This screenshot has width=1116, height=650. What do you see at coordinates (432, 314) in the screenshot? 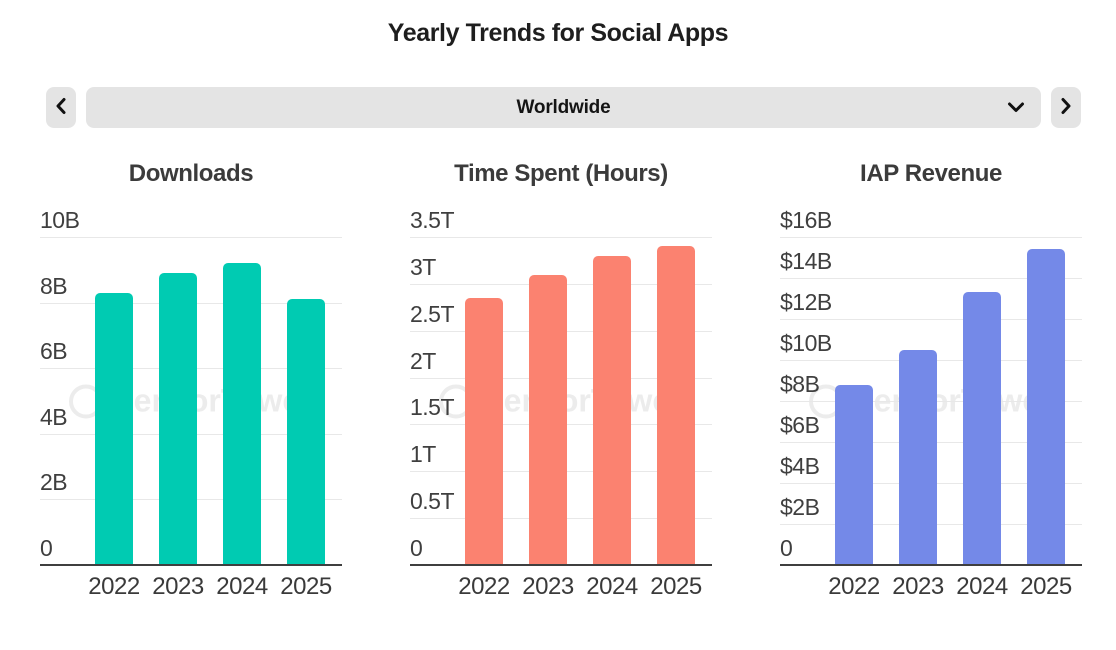
I see `y-tick-label: 2.5T` at bounding box center [432, 314].